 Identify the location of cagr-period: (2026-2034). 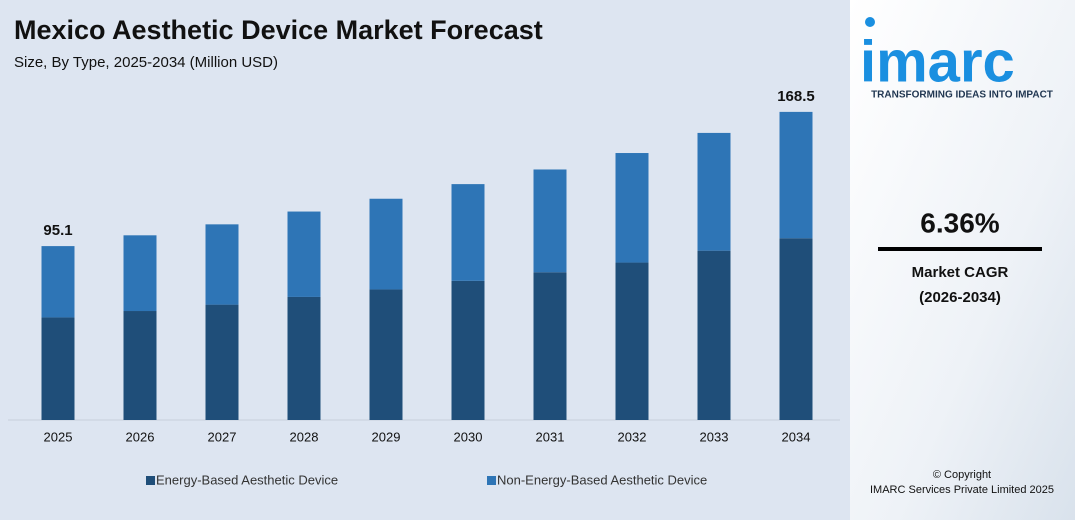
(960, 297).